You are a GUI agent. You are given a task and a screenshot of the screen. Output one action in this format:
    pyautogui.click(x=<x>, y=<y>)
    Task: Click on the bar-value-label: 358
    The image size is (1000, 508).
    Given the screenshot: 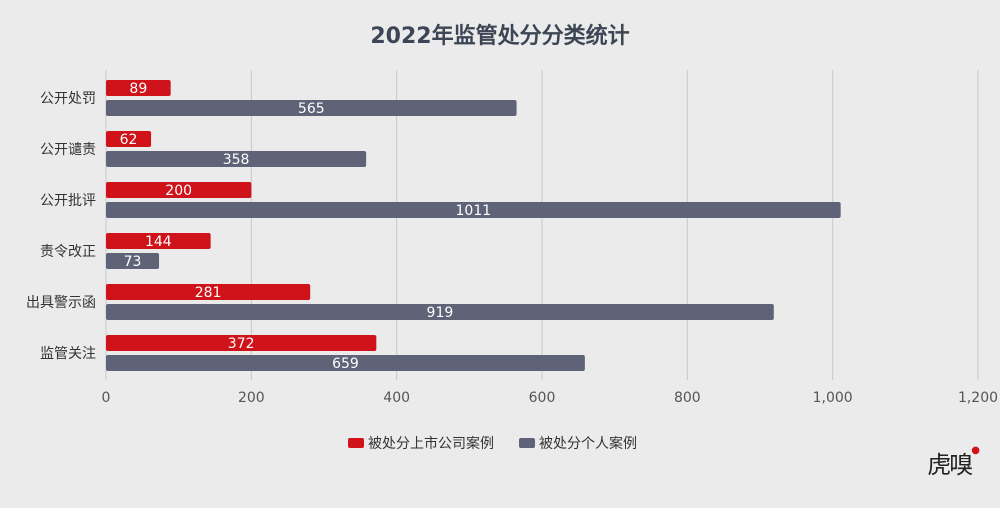 What is the action you would take?
    pyautogui.click(x=236, y=160)
    